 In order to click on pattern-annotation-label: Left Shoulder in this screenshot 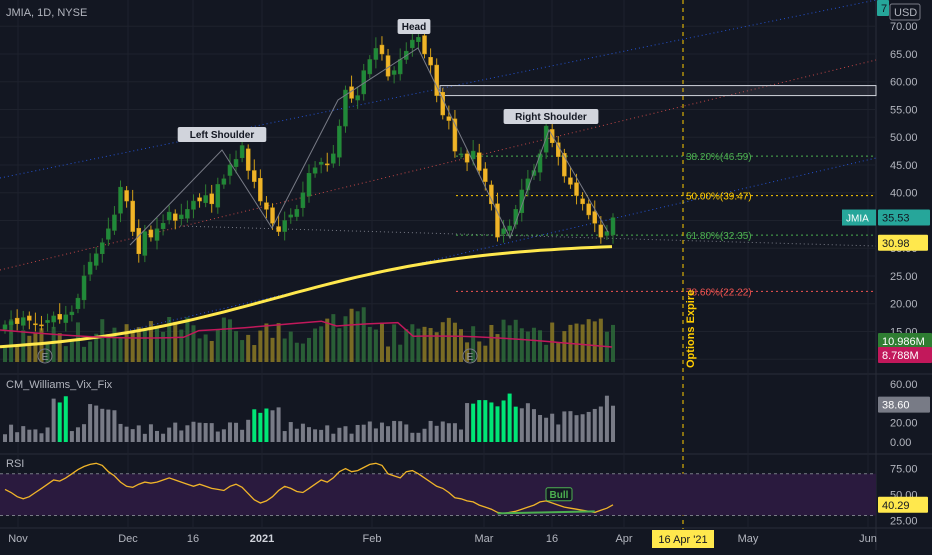, I will do `click(222, 135)`.